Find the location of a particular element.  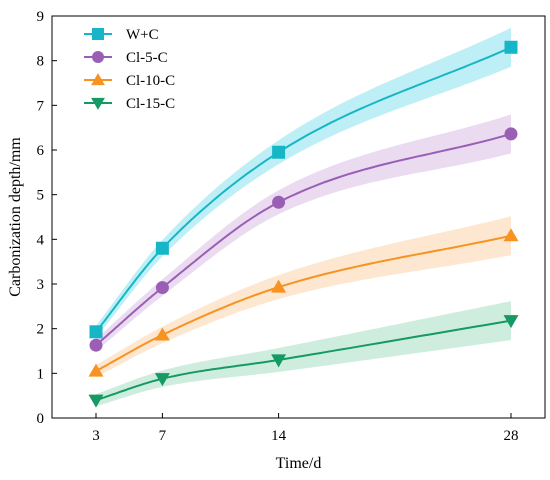

legend-marker-Cl-5-C is located at coordinates (98, 57).